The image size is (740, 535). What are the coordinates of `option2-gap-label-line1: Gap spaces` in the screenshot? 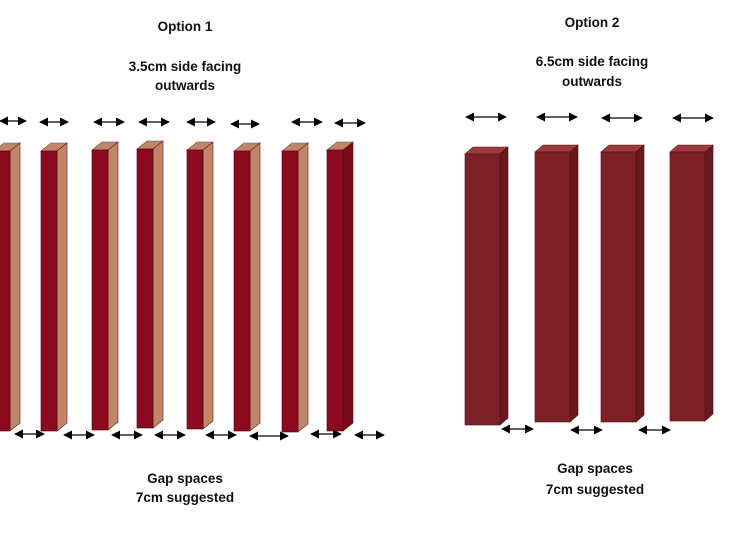 It's located at (595, 468).